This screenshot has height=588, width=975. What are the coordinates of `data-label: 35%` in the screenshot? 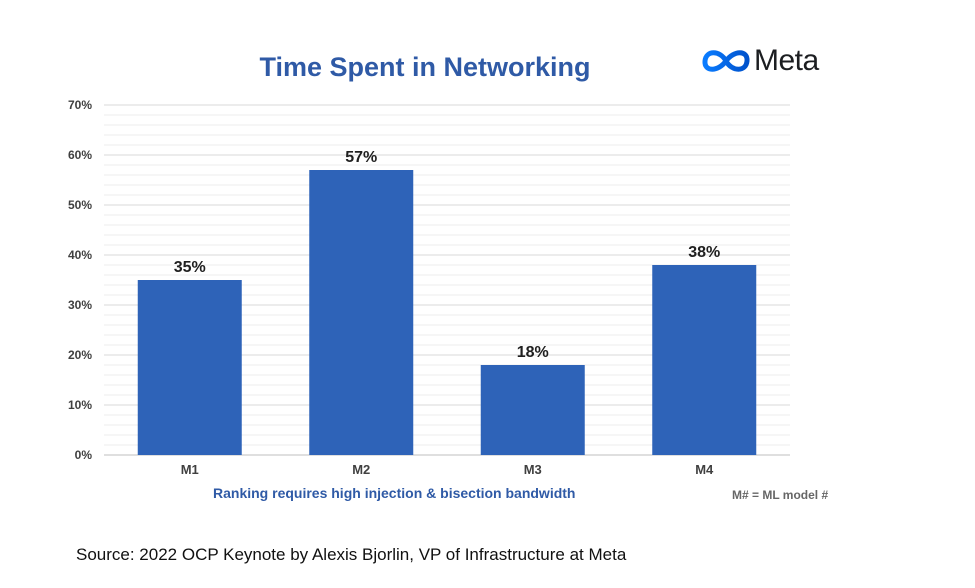 It's located at (190, 267).